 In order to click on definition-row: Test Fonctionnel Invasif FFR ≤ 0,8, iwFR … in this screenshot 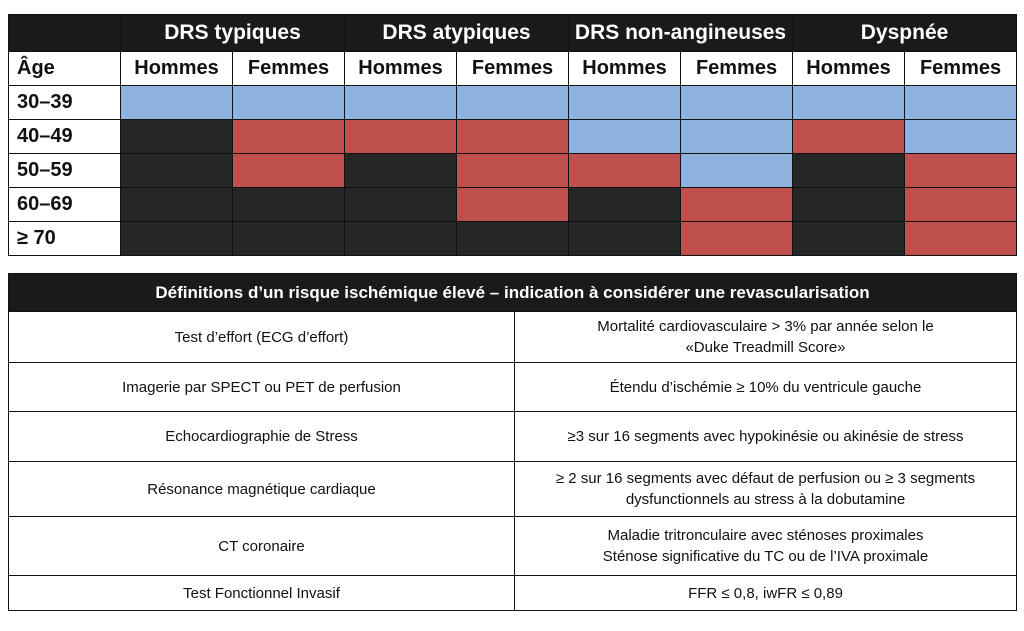, I will do `click(512, 593)`.